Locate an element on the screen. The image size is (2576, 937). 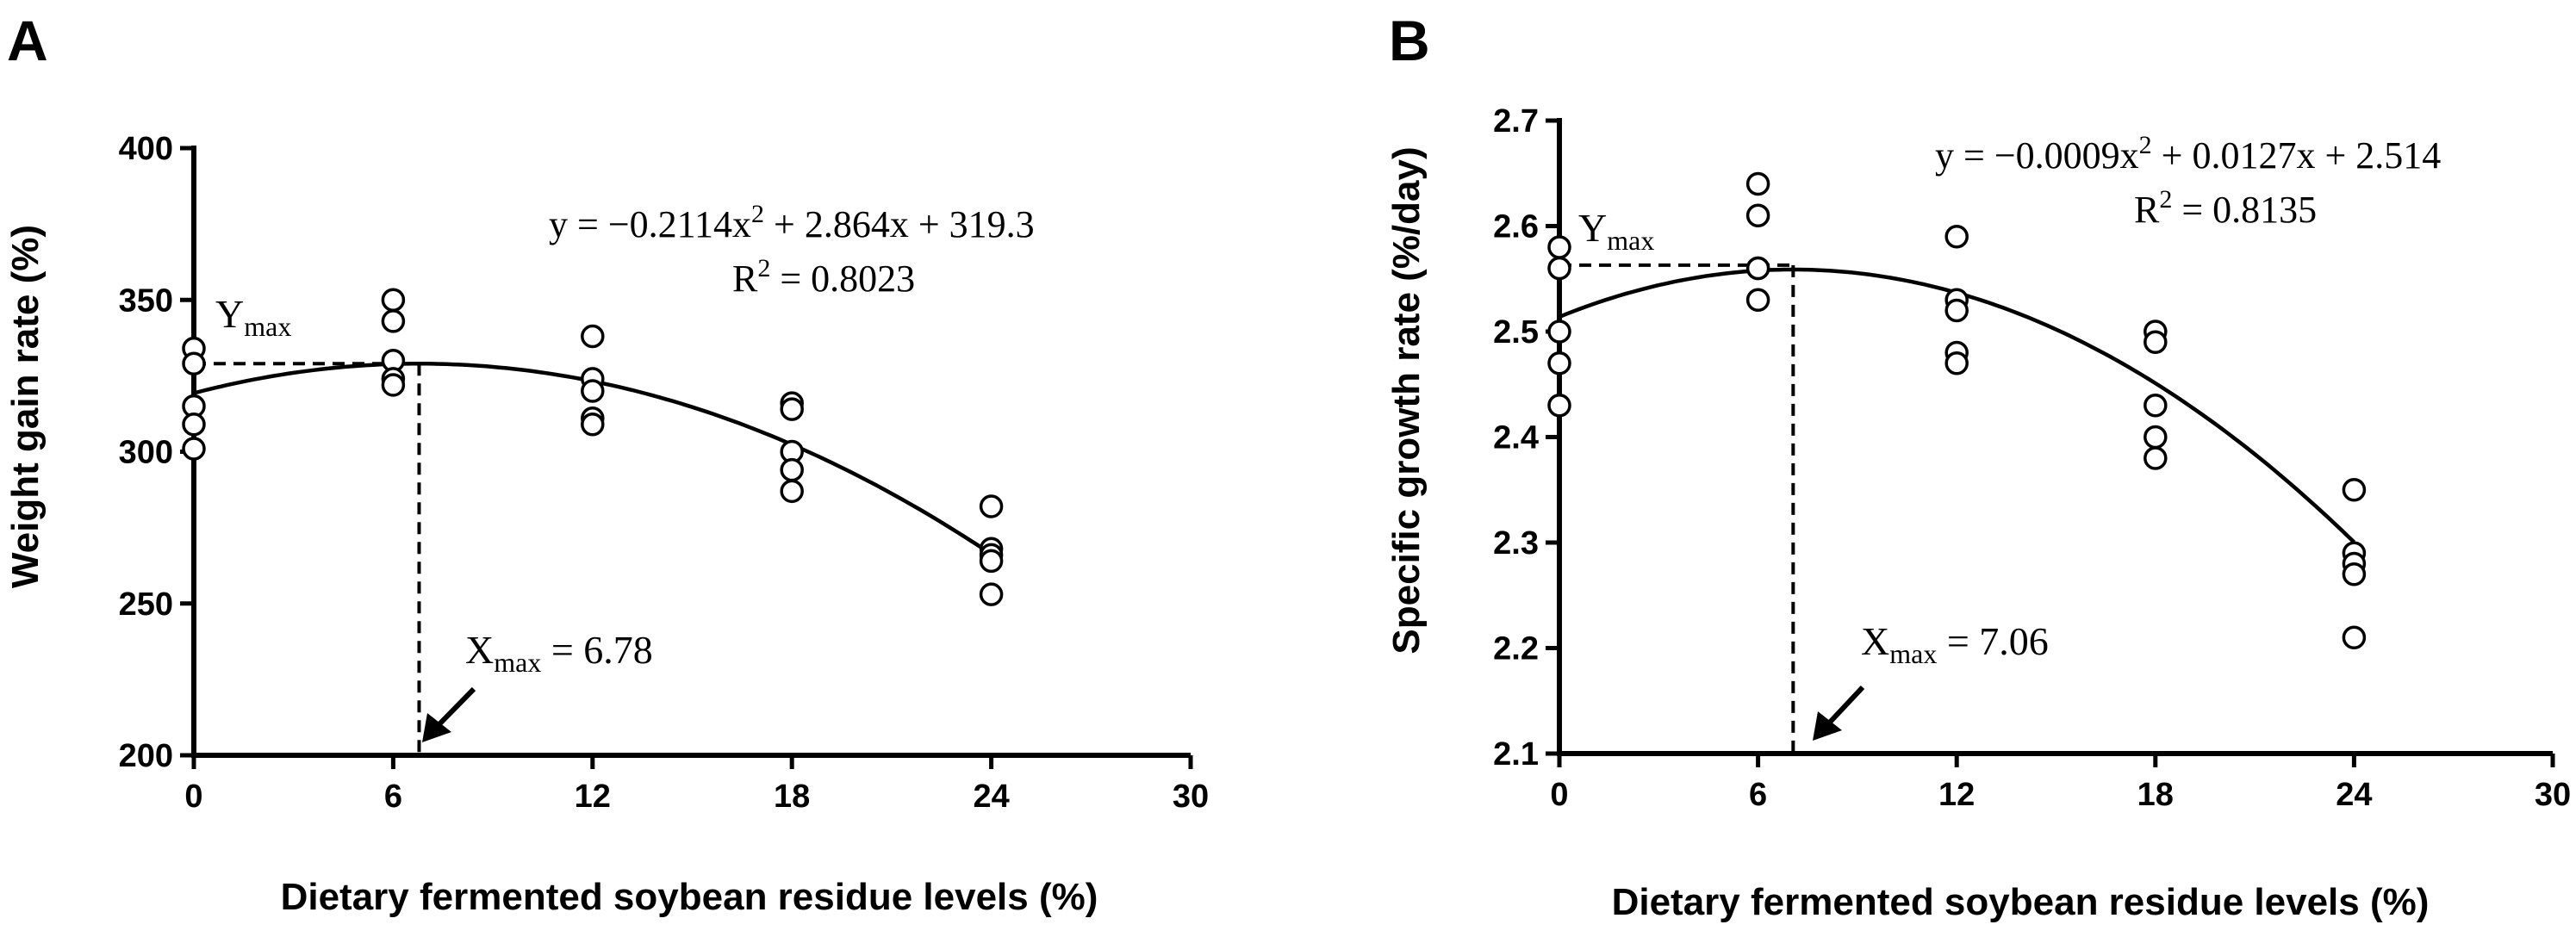
panel-b-y-tick-label: 2.7 is located at coordinates (1516, 121).